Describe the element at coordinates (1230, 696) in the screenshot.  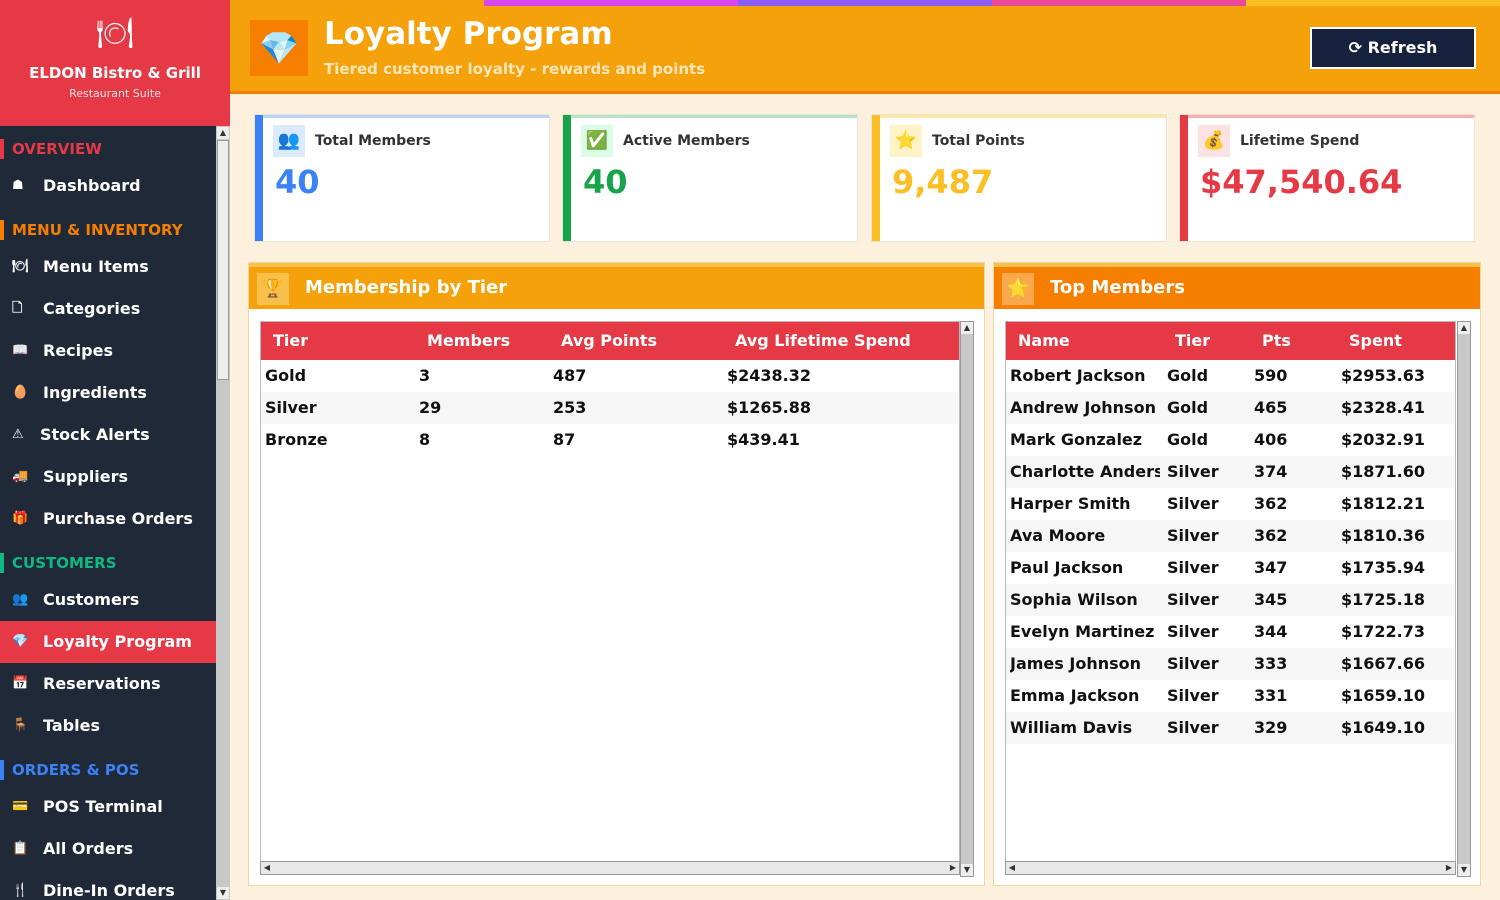
I see `table-row: Emma Jackson Silver 331 $1659.10` at that location.